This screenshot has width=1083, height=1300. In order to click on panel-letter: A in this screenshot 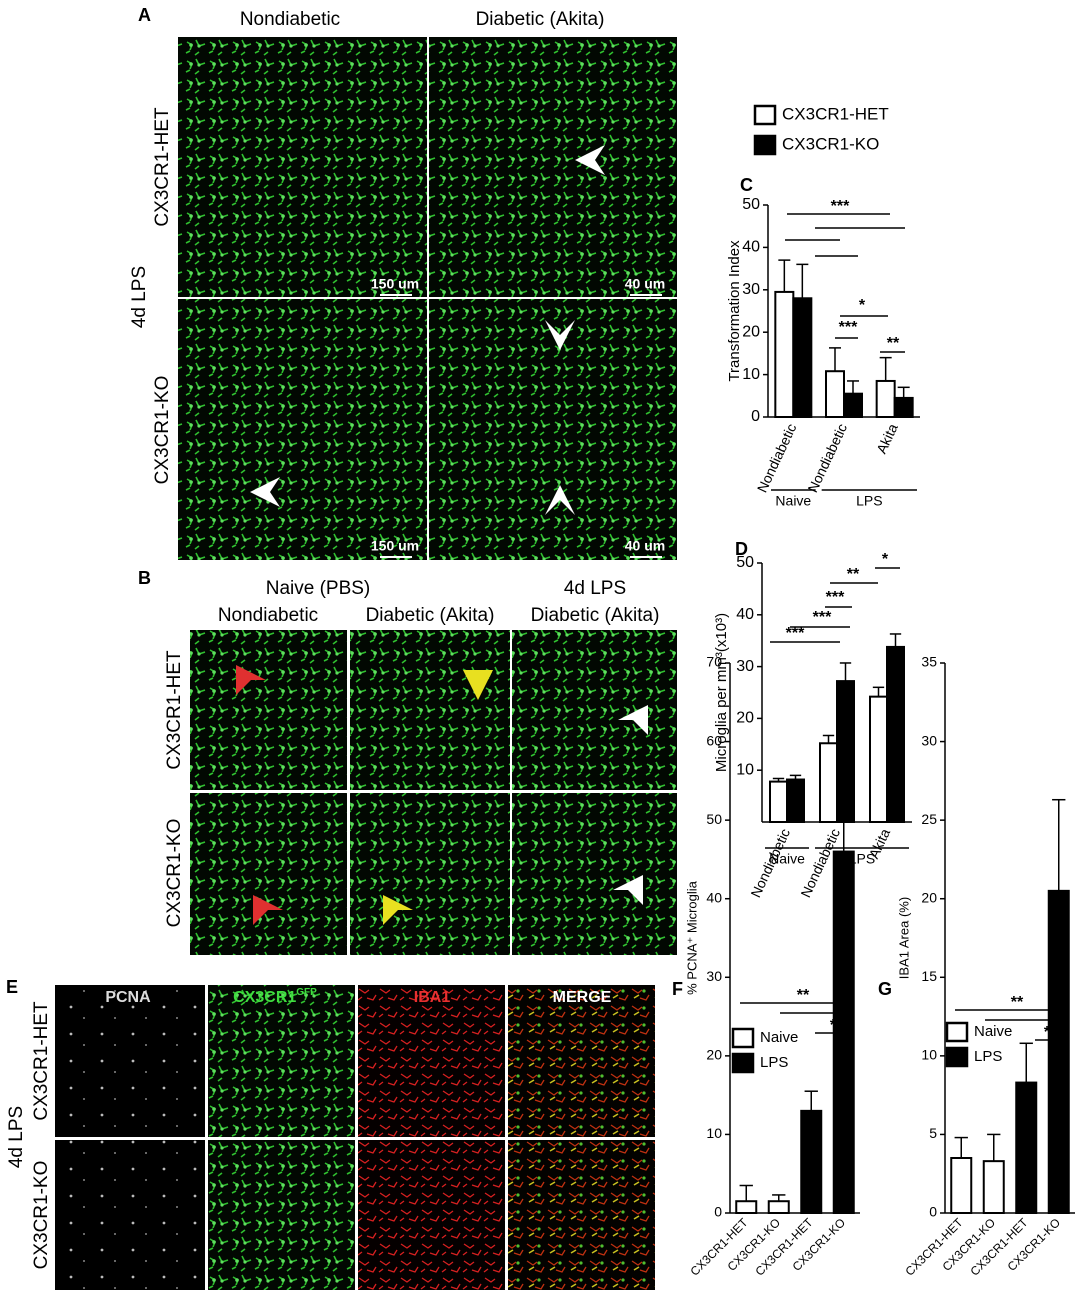, I will do `click(144, 15)`.